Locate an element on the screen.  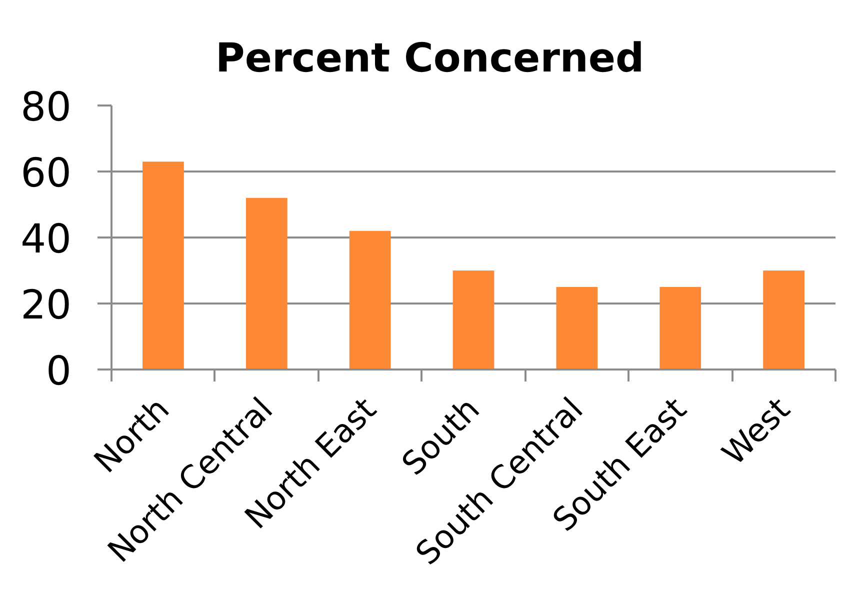
y-tick-label: 80 is located at coordinates (46, 107).